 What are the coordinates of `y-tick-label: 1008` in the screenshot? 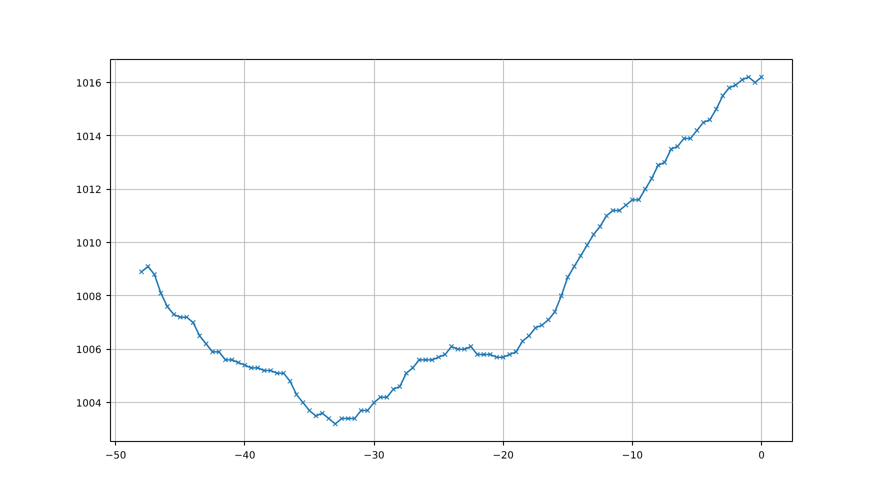 It's located at (89, 297).